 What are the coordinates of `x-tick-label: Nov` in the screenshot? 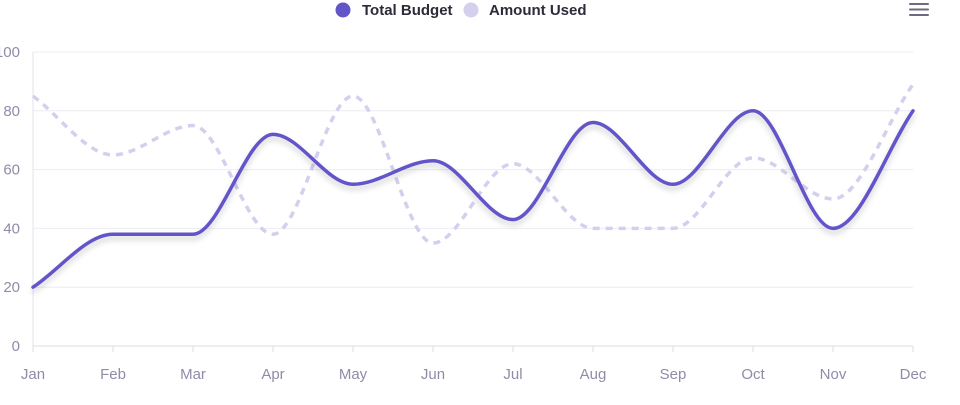 It's located at (833, 374).